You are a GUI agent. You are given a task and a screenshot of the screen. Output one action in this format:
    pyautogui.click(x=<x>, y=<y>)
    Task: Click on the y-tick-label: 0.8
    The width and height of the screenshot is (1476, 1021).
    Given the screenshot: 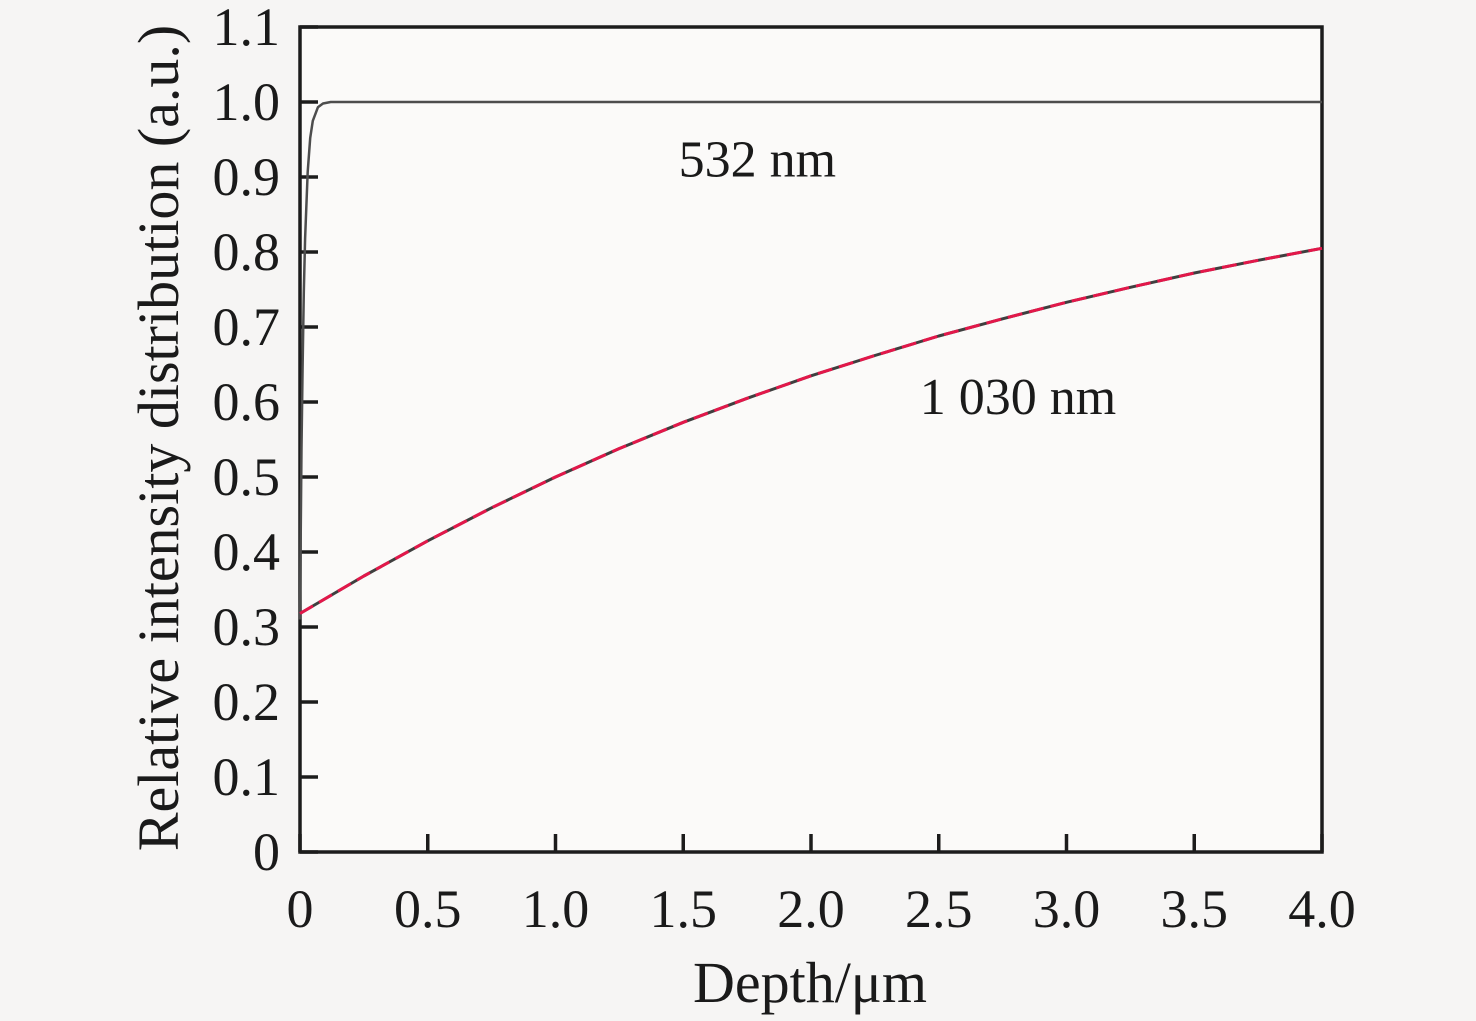 What is the action you would take?
    pyautogui.click(x=247, y=252)
    